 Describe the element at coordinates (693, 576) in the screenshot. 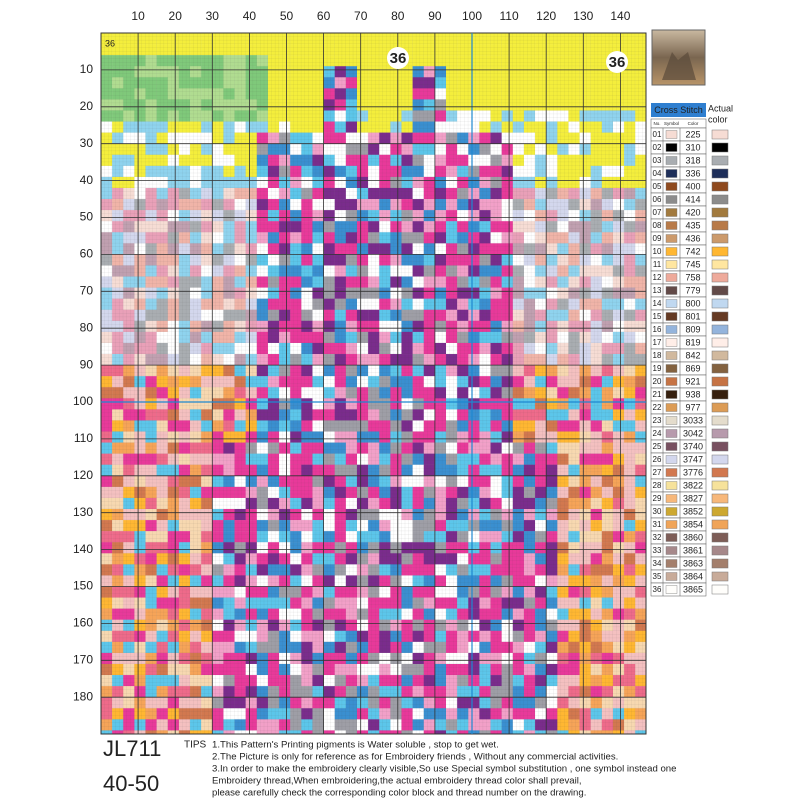

I see `legend-code: 3864` at that location.